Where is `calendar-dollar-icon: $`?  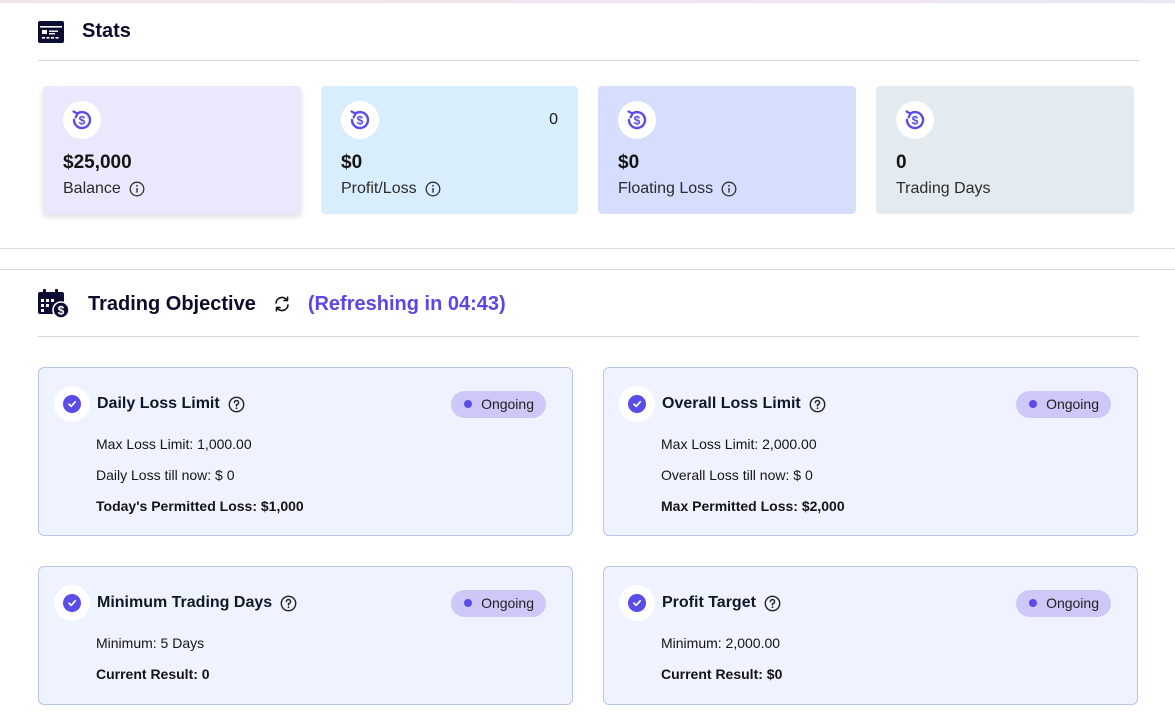
calendar-dollar-icon: $ is located at coordinates (54, 304).